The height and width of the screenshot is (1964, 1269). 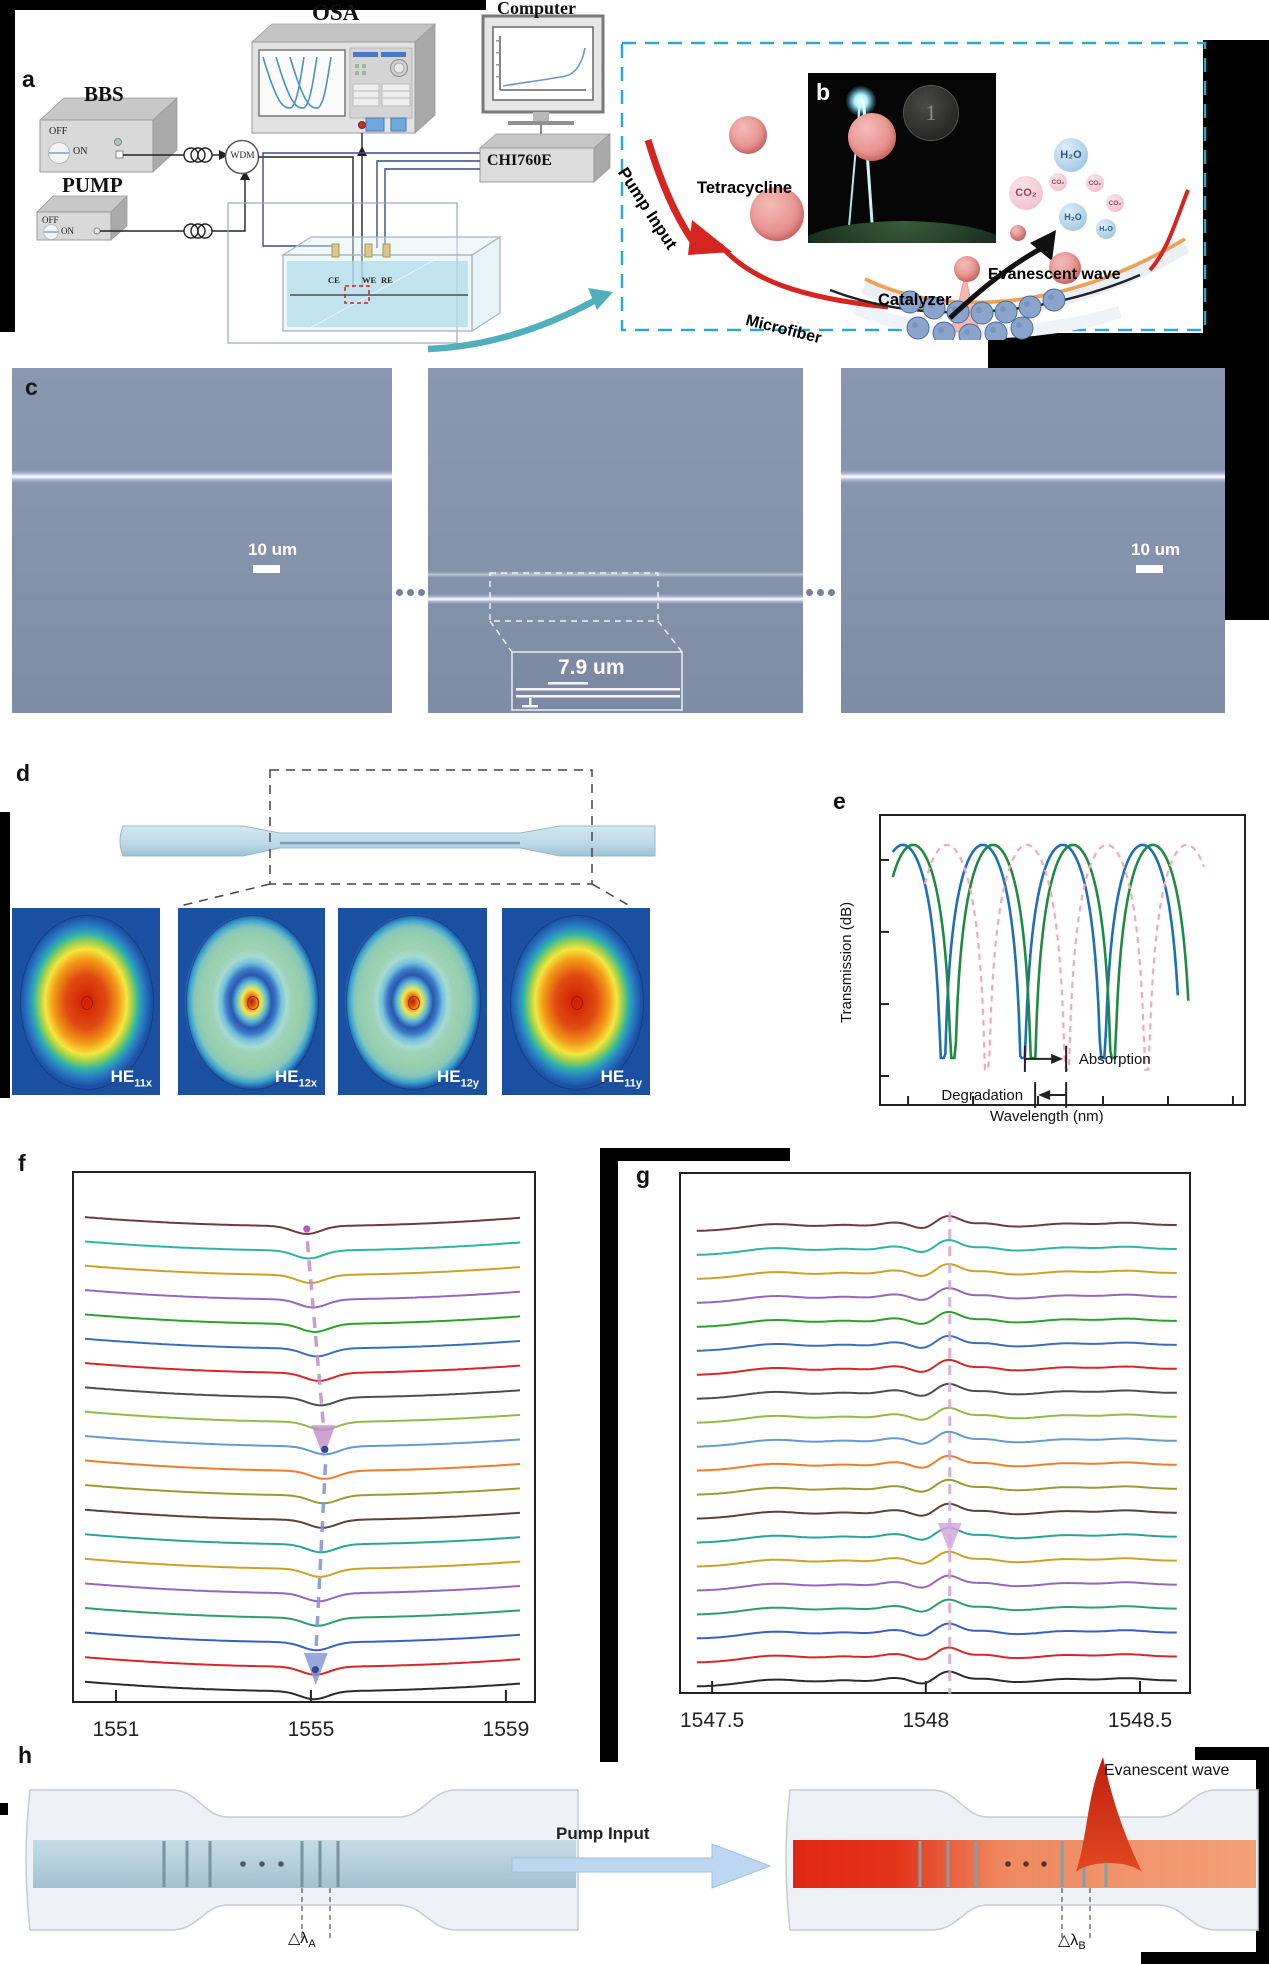 What do you see at coordinates (273, 549) in the screenshot?
I see `scale-label-left: 10 um` at bounding box center [273, 549].